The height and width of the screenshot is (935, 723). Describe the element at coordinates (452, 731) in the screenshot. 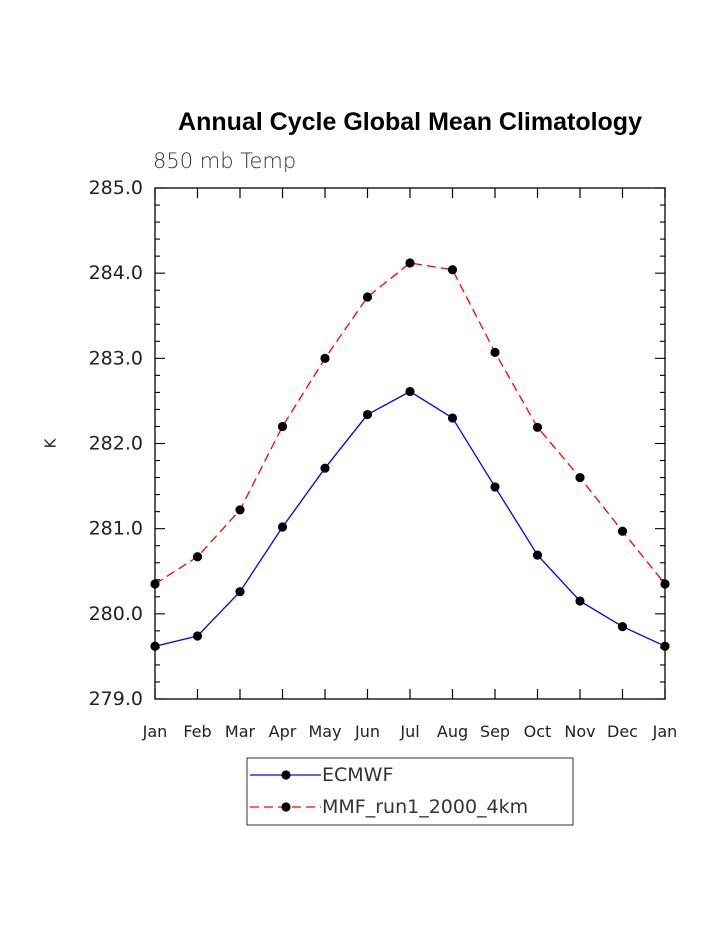

I see `x-tick-label: Aug` at that location.